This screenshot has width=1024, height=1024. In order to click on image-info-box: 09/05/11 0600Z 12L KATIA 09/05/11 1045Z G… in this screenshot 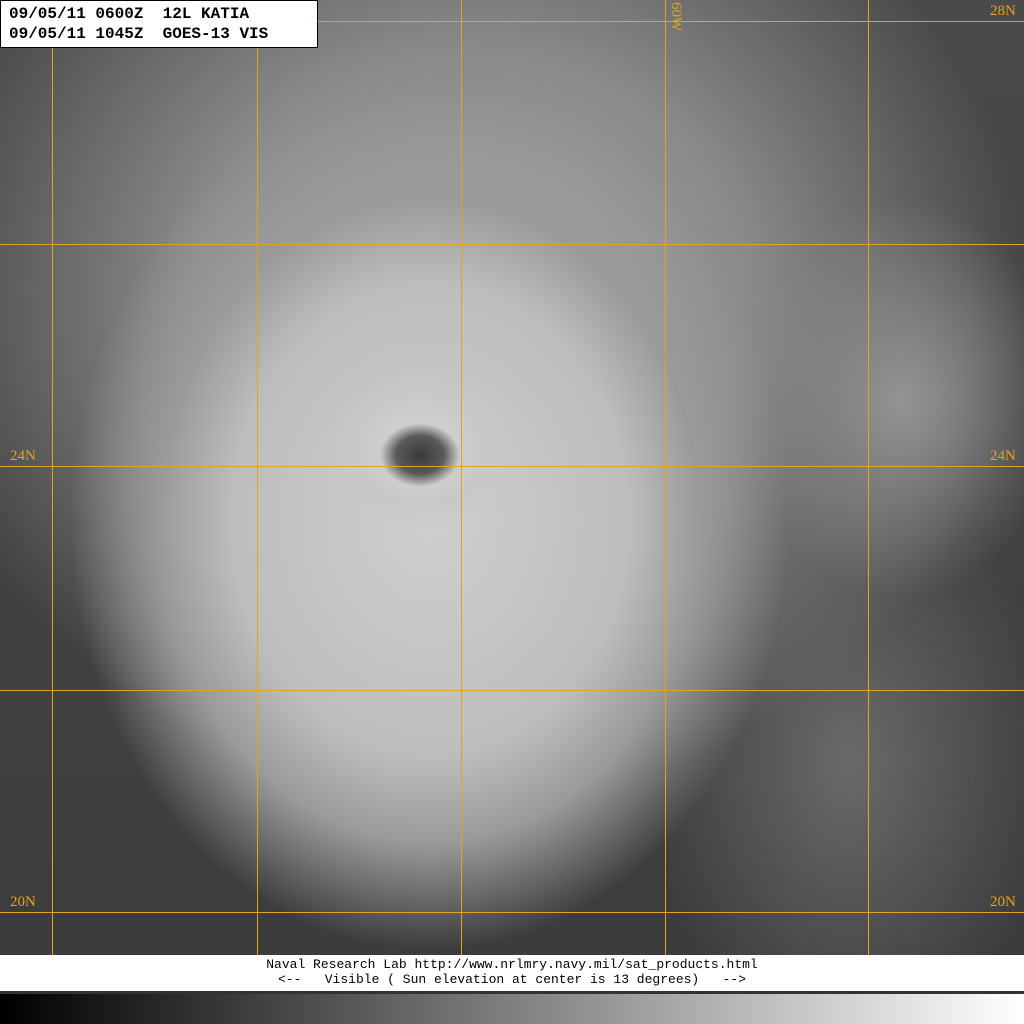, I will do `click(159, 24)`.